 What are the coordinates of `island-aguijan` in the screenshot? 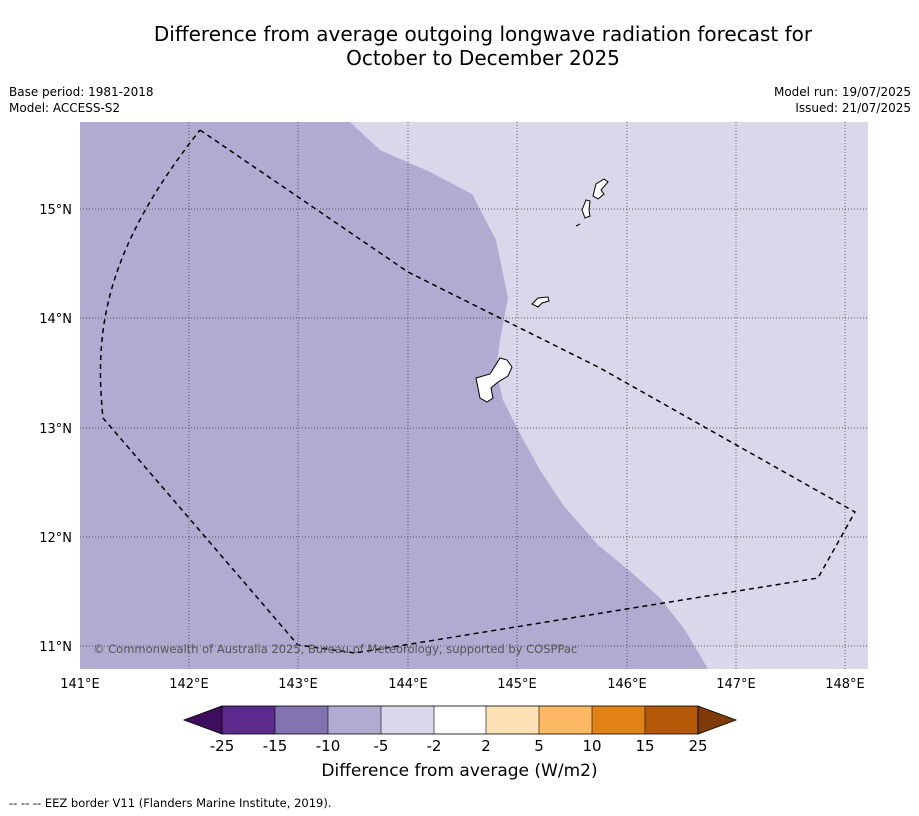 It's located at (578, 225).